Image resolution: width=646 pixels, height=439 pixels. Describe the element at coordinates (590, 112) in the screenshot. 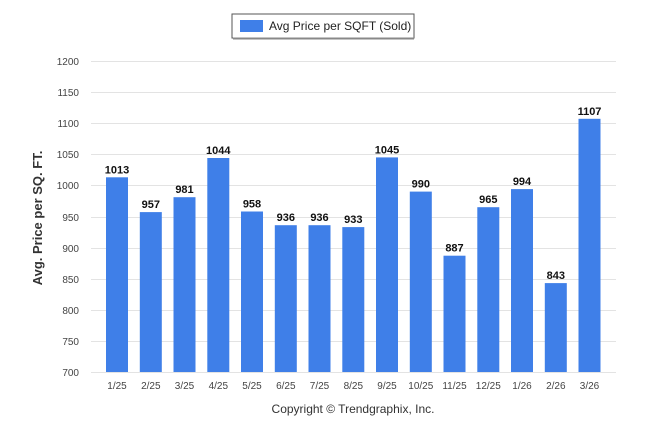

I see `data-label: 1107` at that location.